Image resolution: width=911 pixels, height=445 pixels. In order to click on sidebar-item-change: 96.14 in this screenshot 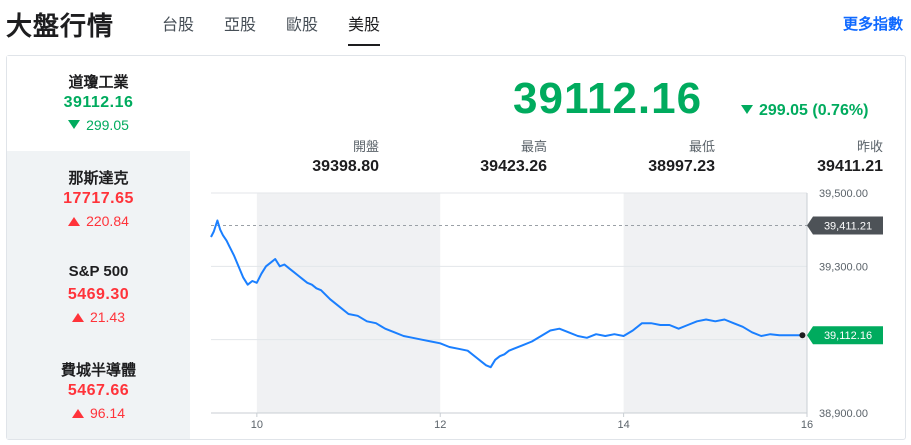, I will do `click(98, 413)`.